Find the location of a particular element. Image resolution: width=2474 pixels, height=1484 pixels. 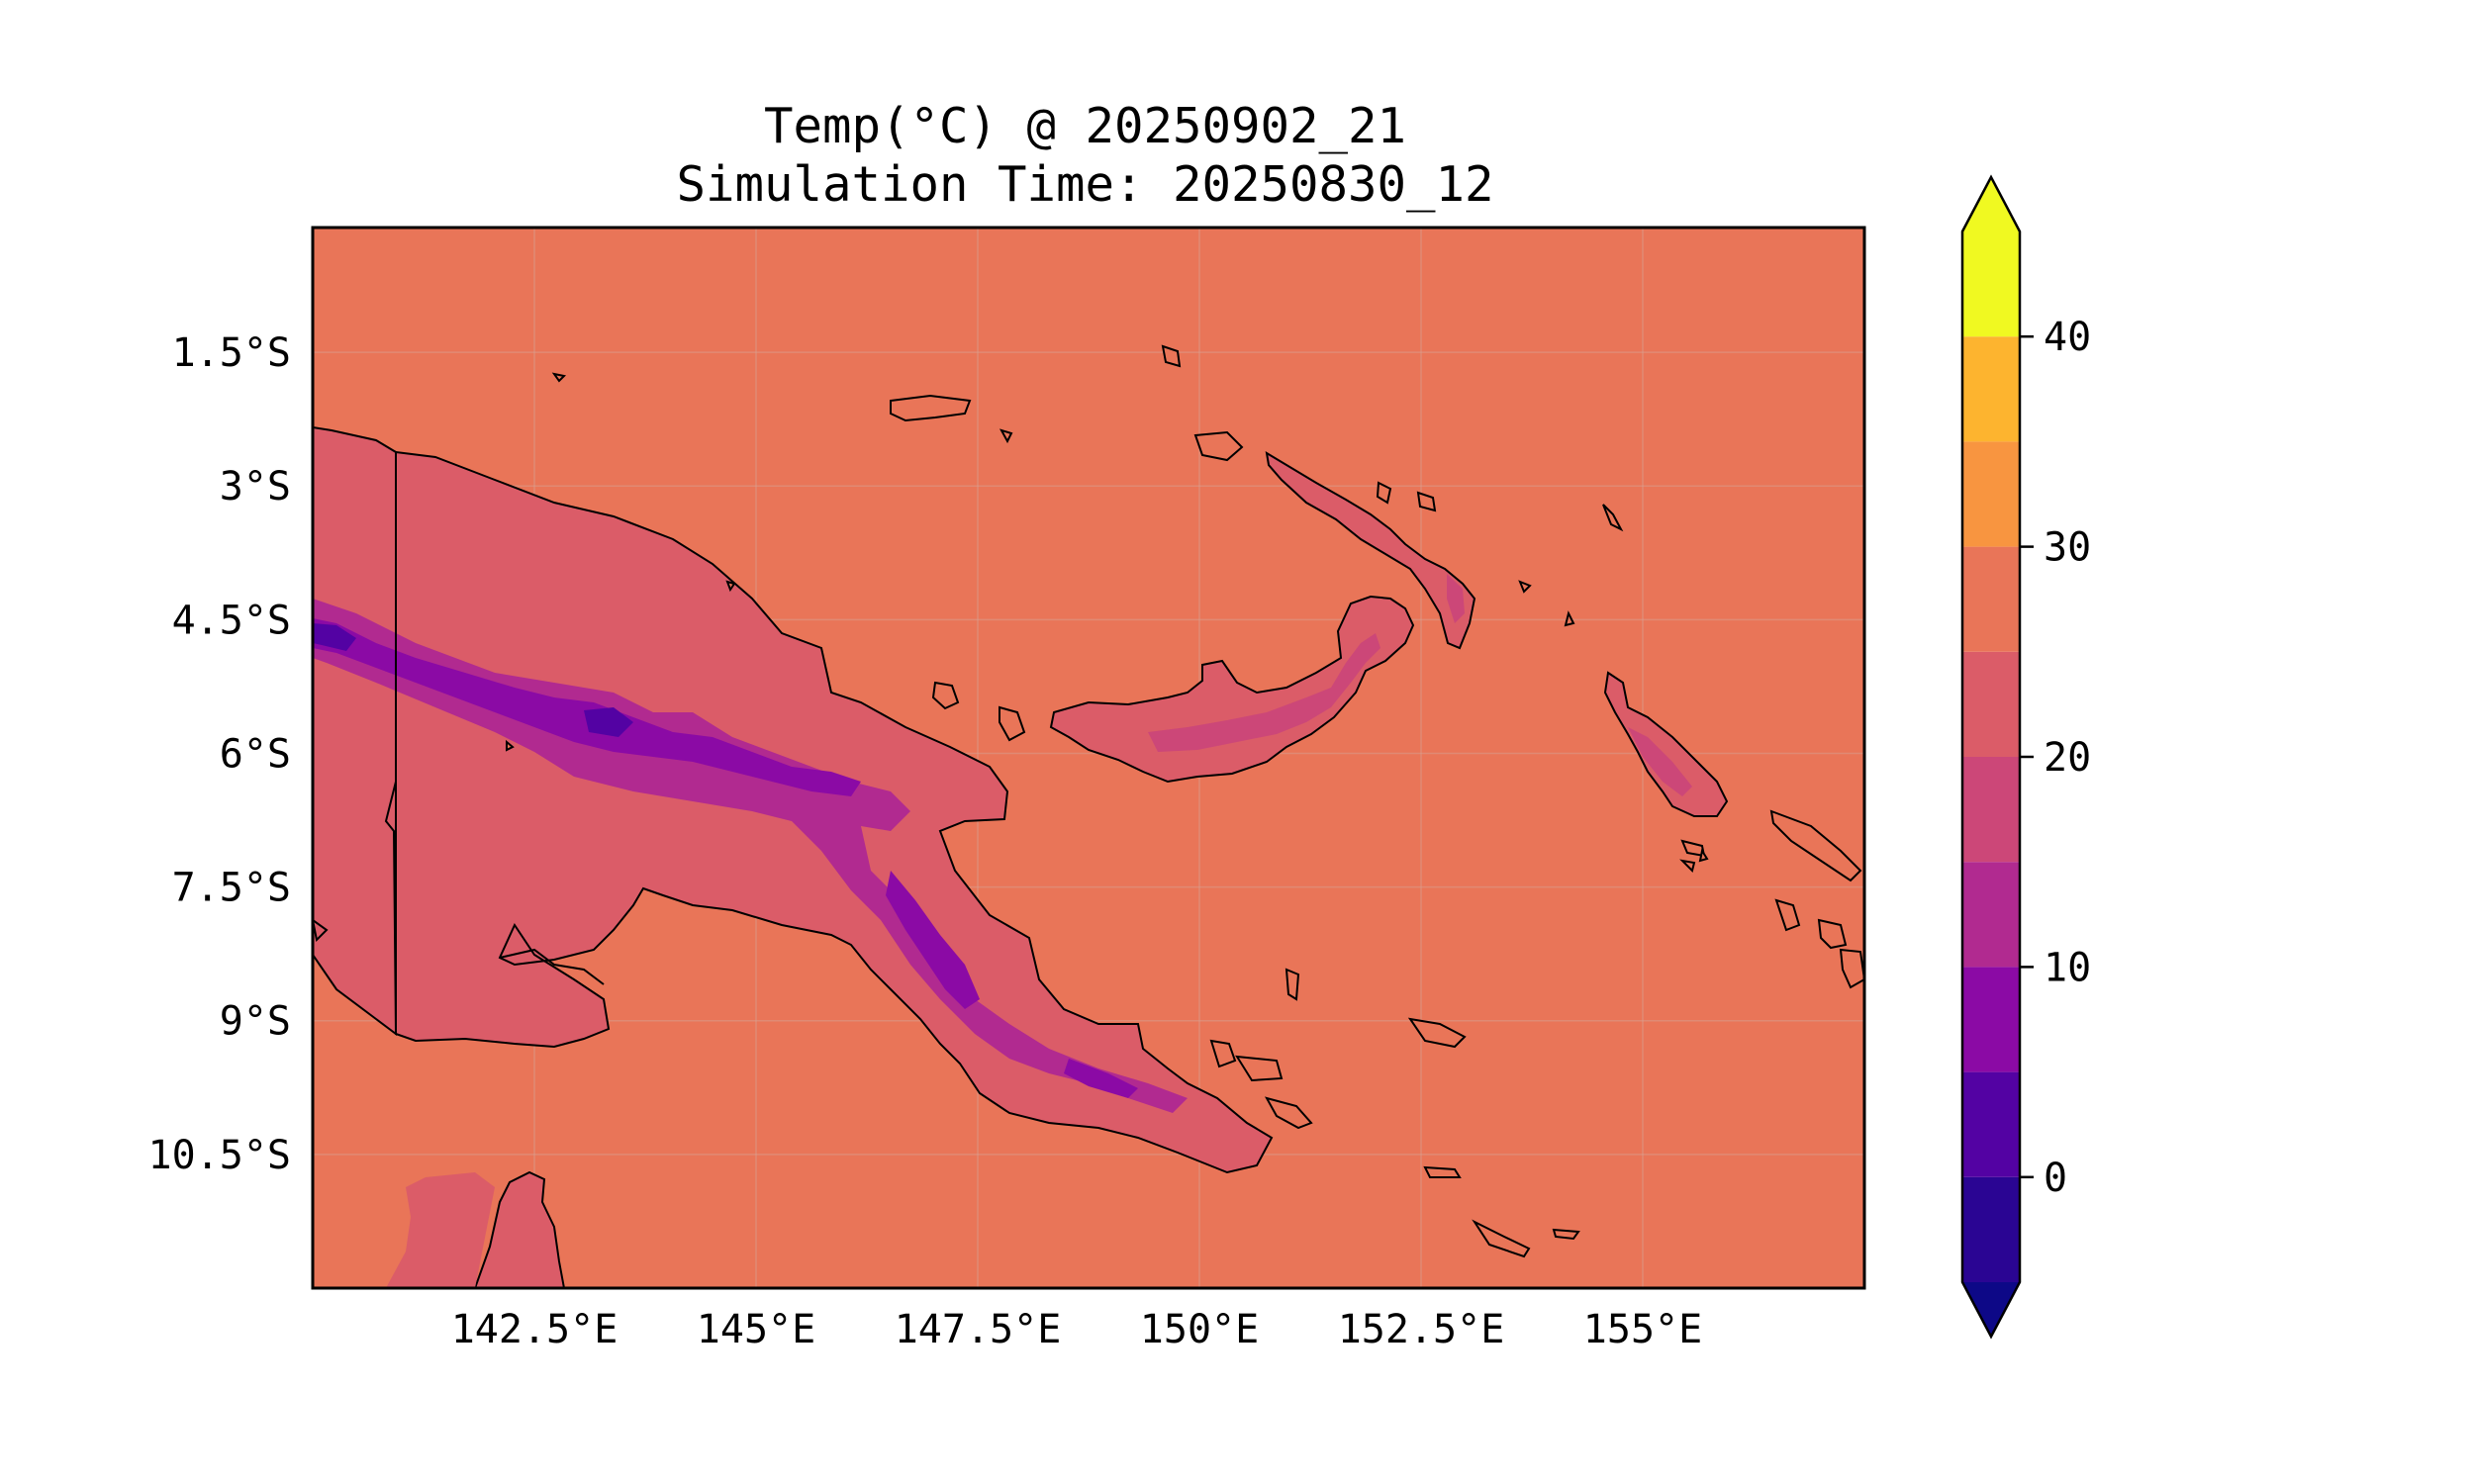

plot-title-line1: Temp(°C) @ 20250902_21 is located at coordinates (1085, 126).